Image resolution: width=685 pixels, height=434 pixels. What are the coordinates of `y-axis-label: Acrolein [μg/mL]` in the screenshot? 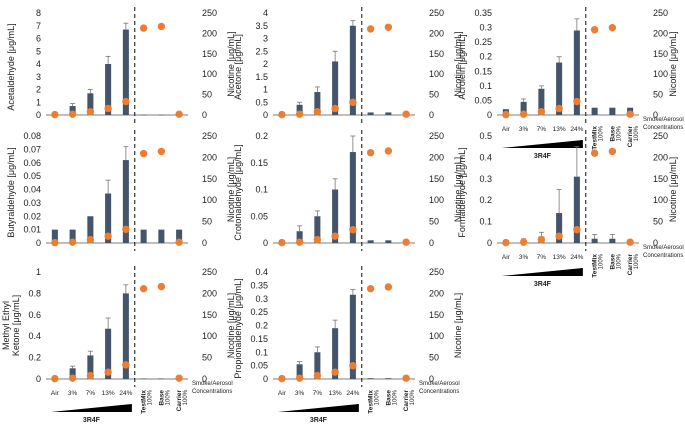 It's located at (462, 66).